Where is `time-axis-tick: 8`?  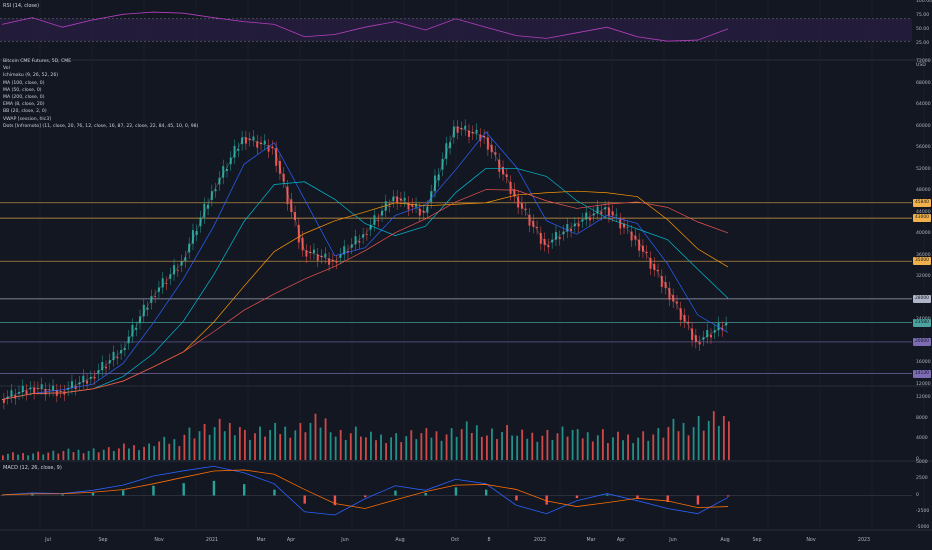
time-axis-tick: 8 is located at coordinates (489, 540).